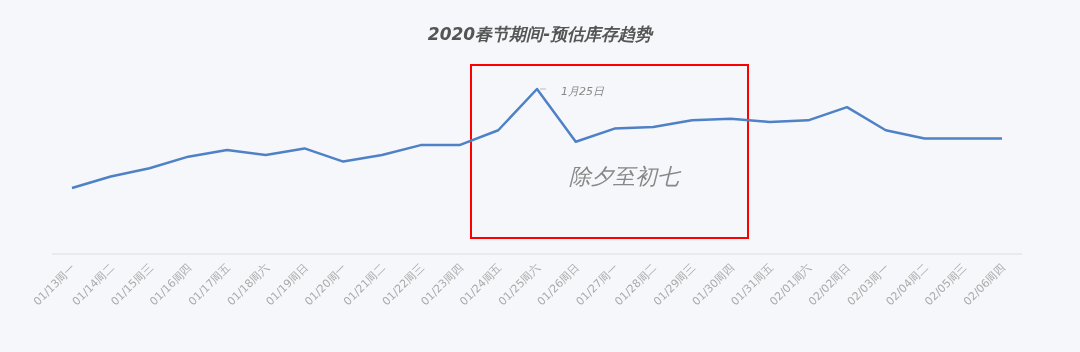 The width and height of the screenshot is (1080, 352). I want to click on chart-title: 2020春节期间-预估库存趋势, so click(541, 34).